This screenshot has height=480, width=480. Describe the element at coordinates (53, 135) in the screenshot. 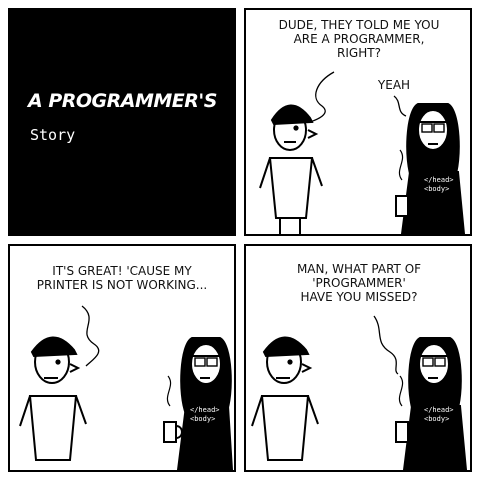

I see `comic-subtitle: Story` at that location.